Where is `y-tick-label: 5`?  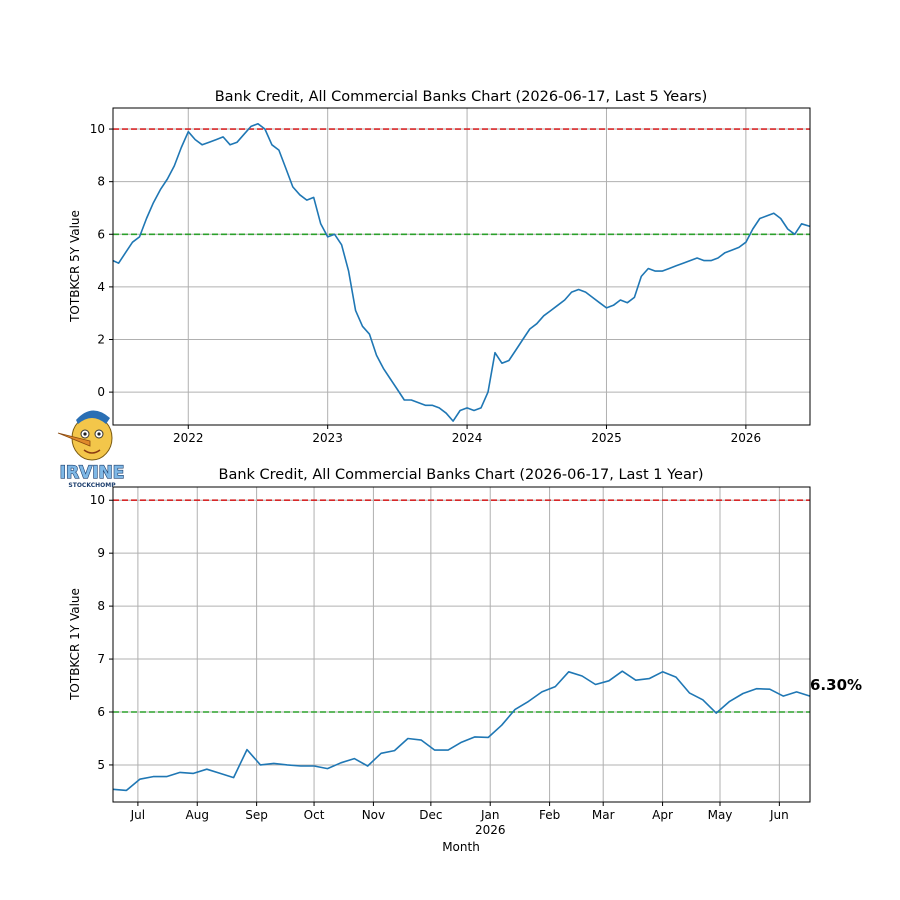
y-tick-label: 5 is located at coordinates (101, 765).